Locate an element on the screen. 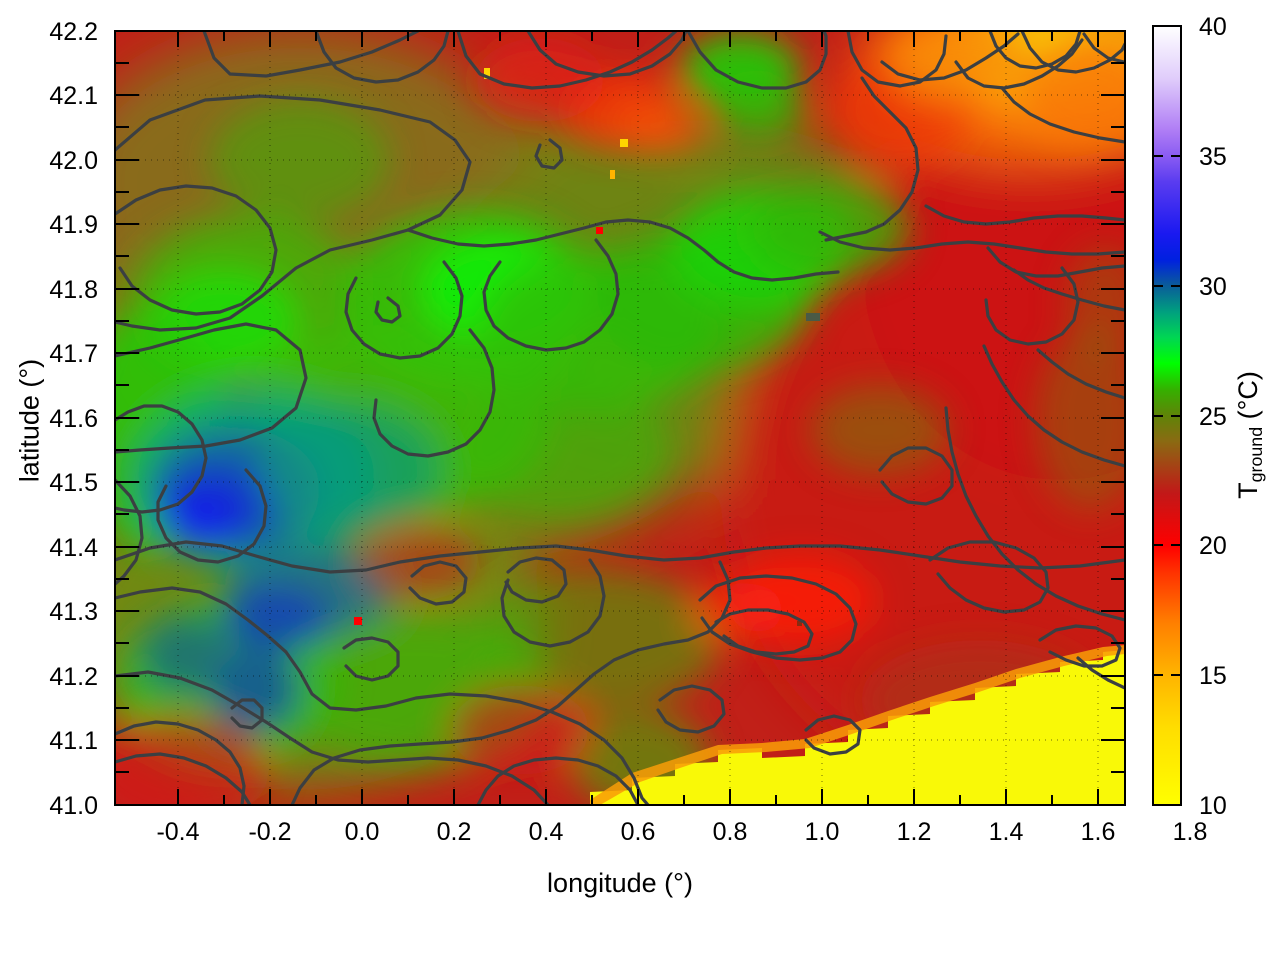 The width and height of the screenshot is (1280, 960). x-tick-label-1.2: 1.2 is located at coordinates (914, 832).